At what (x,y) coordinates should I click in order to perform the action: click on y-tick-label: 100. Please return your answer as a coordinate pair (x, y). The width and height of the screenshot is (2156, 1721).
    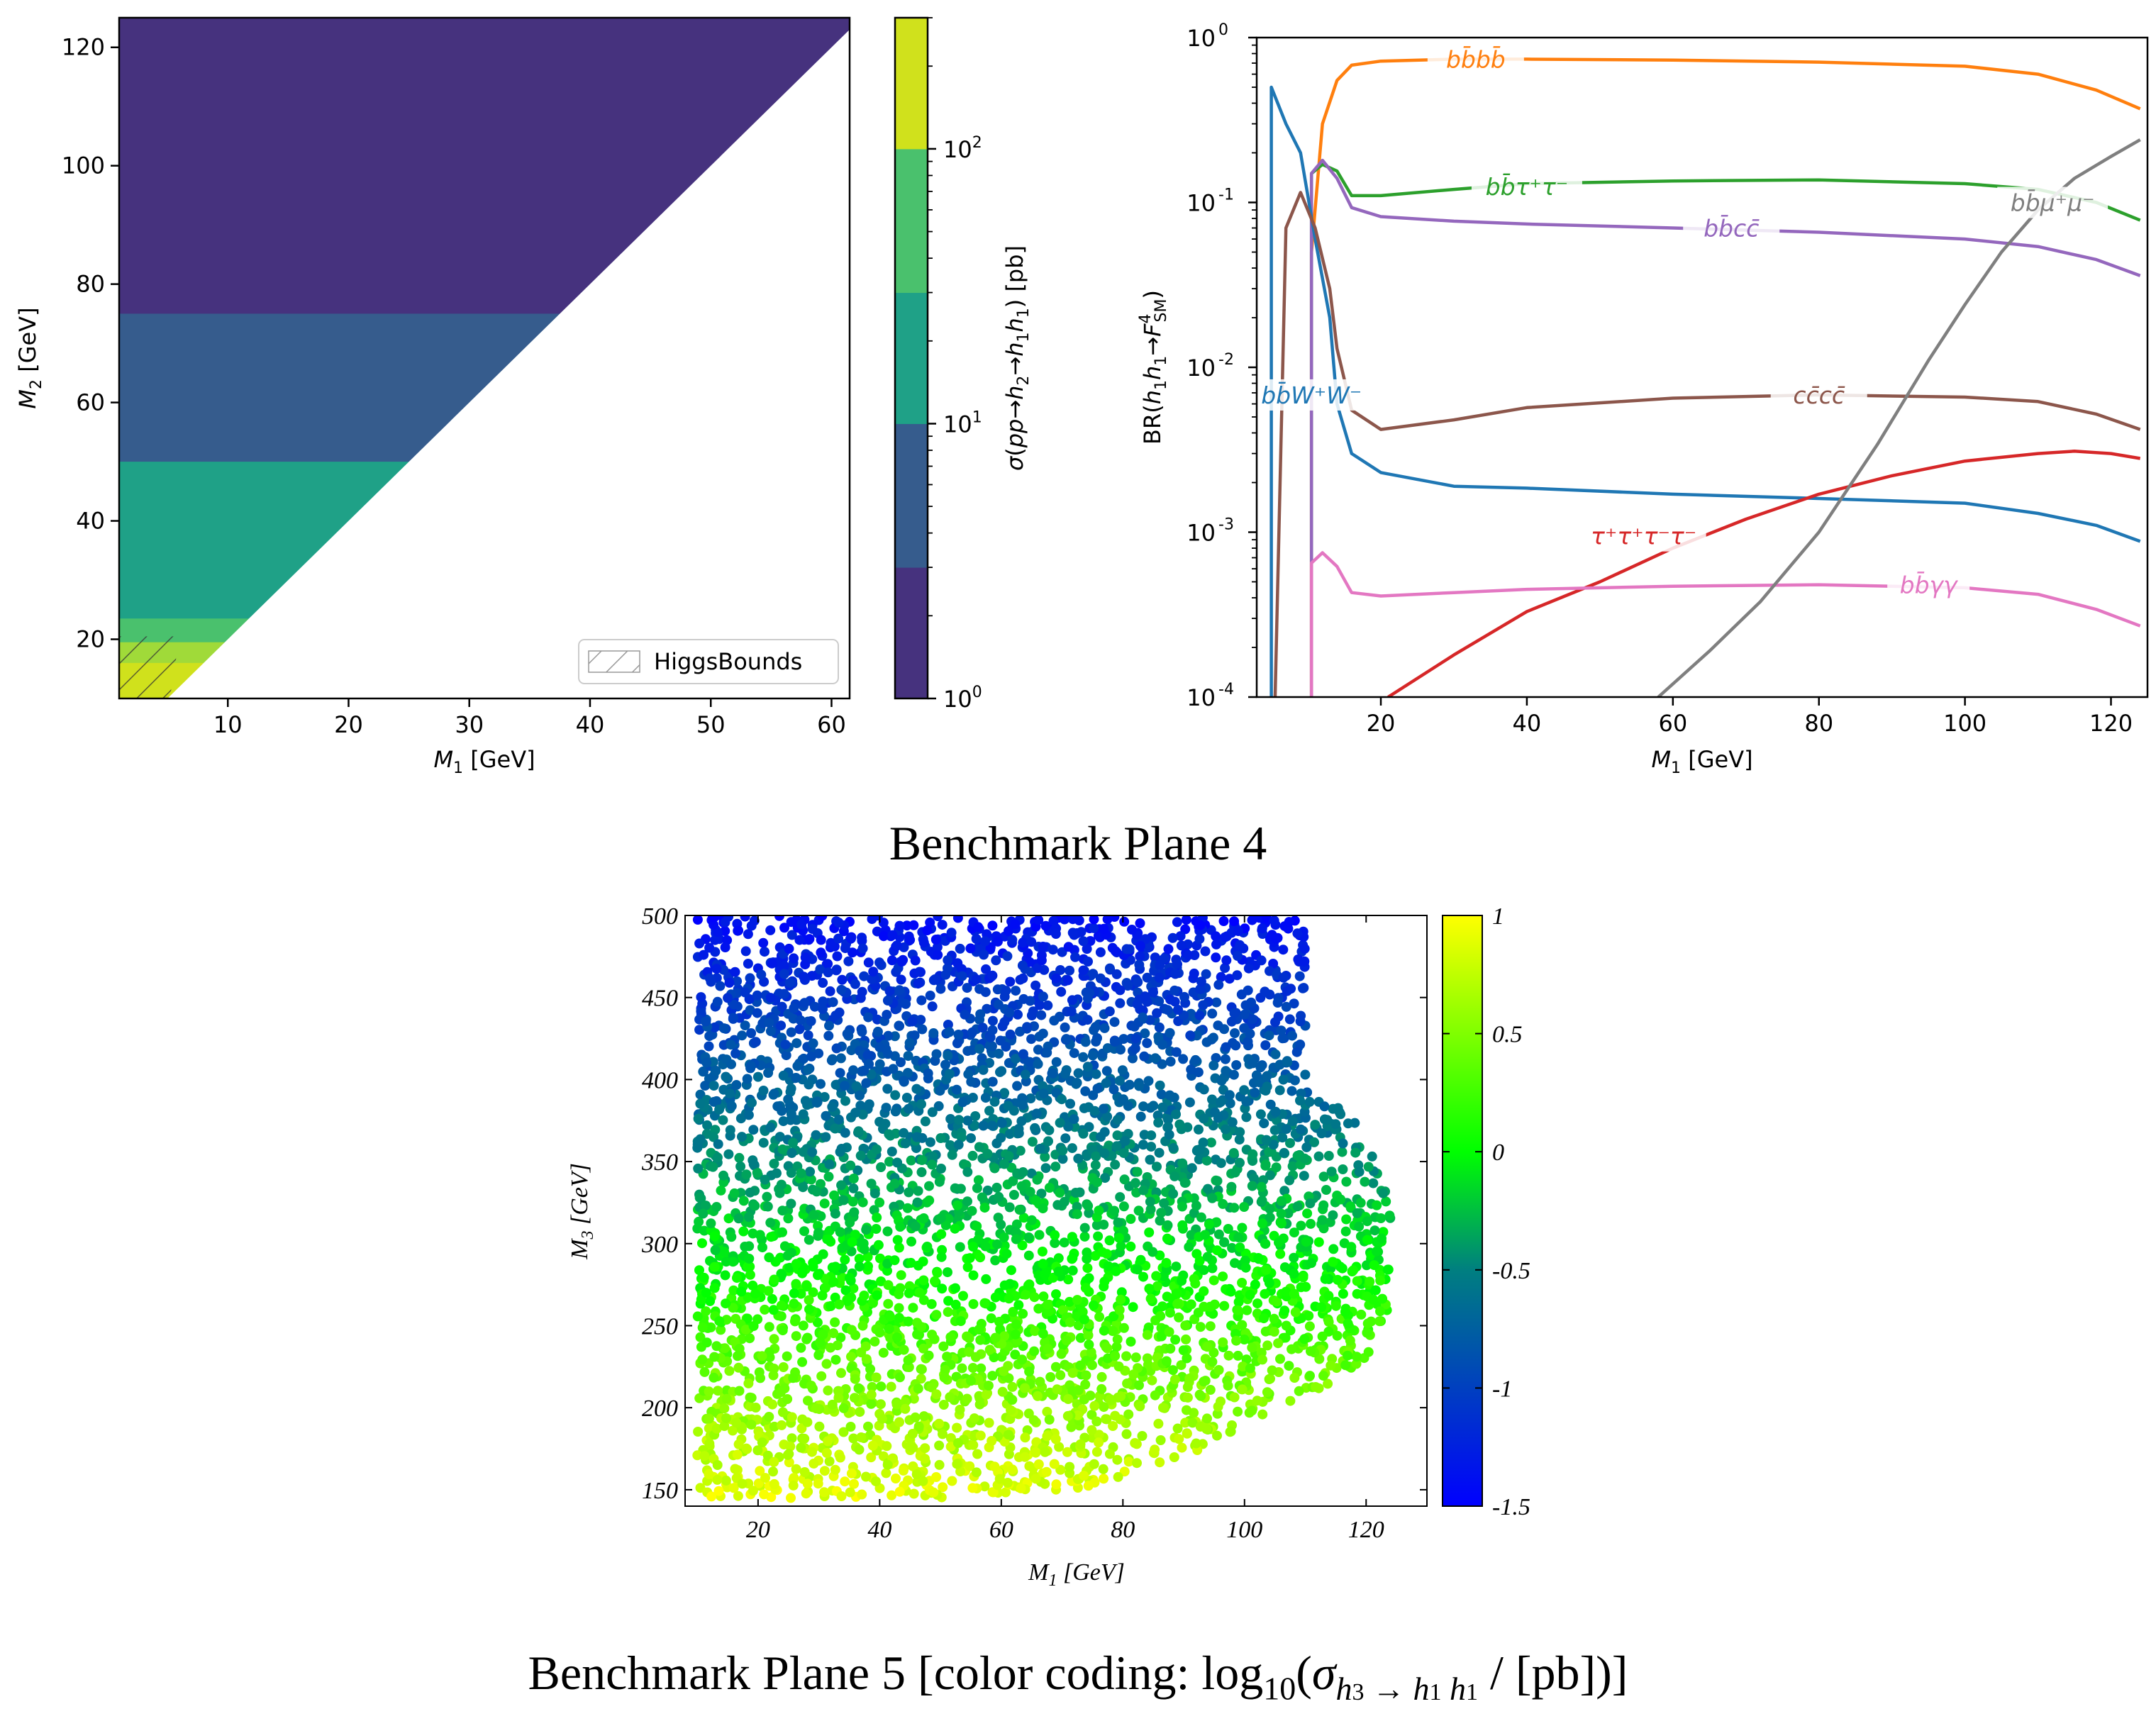
    Looking at the image, I should click on (83, 165).